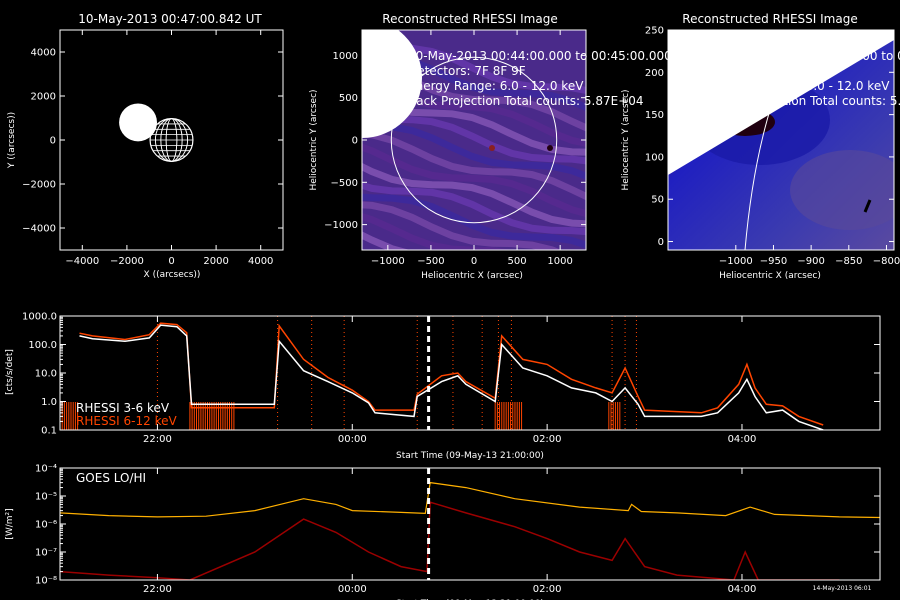 Image resolution: width=900 pixels, height=600 pixels. What do you see at coordinates (496, 86) in the screenshot?
I see `overlay-1-line-3: Energy Range: 6.0 - 12.0 keV` at bounding box center [496, 86].